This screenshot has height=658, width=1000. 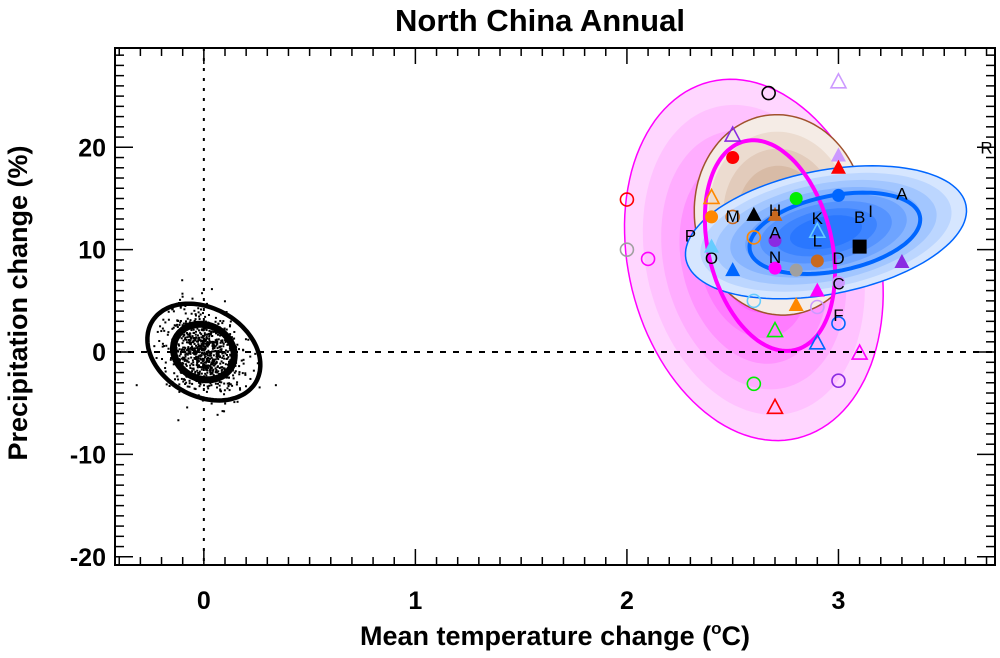 What do you see at coordinates (711, 258) in the screenshot?
I see `model-letter-label: O` at bounding box center [711, 258].